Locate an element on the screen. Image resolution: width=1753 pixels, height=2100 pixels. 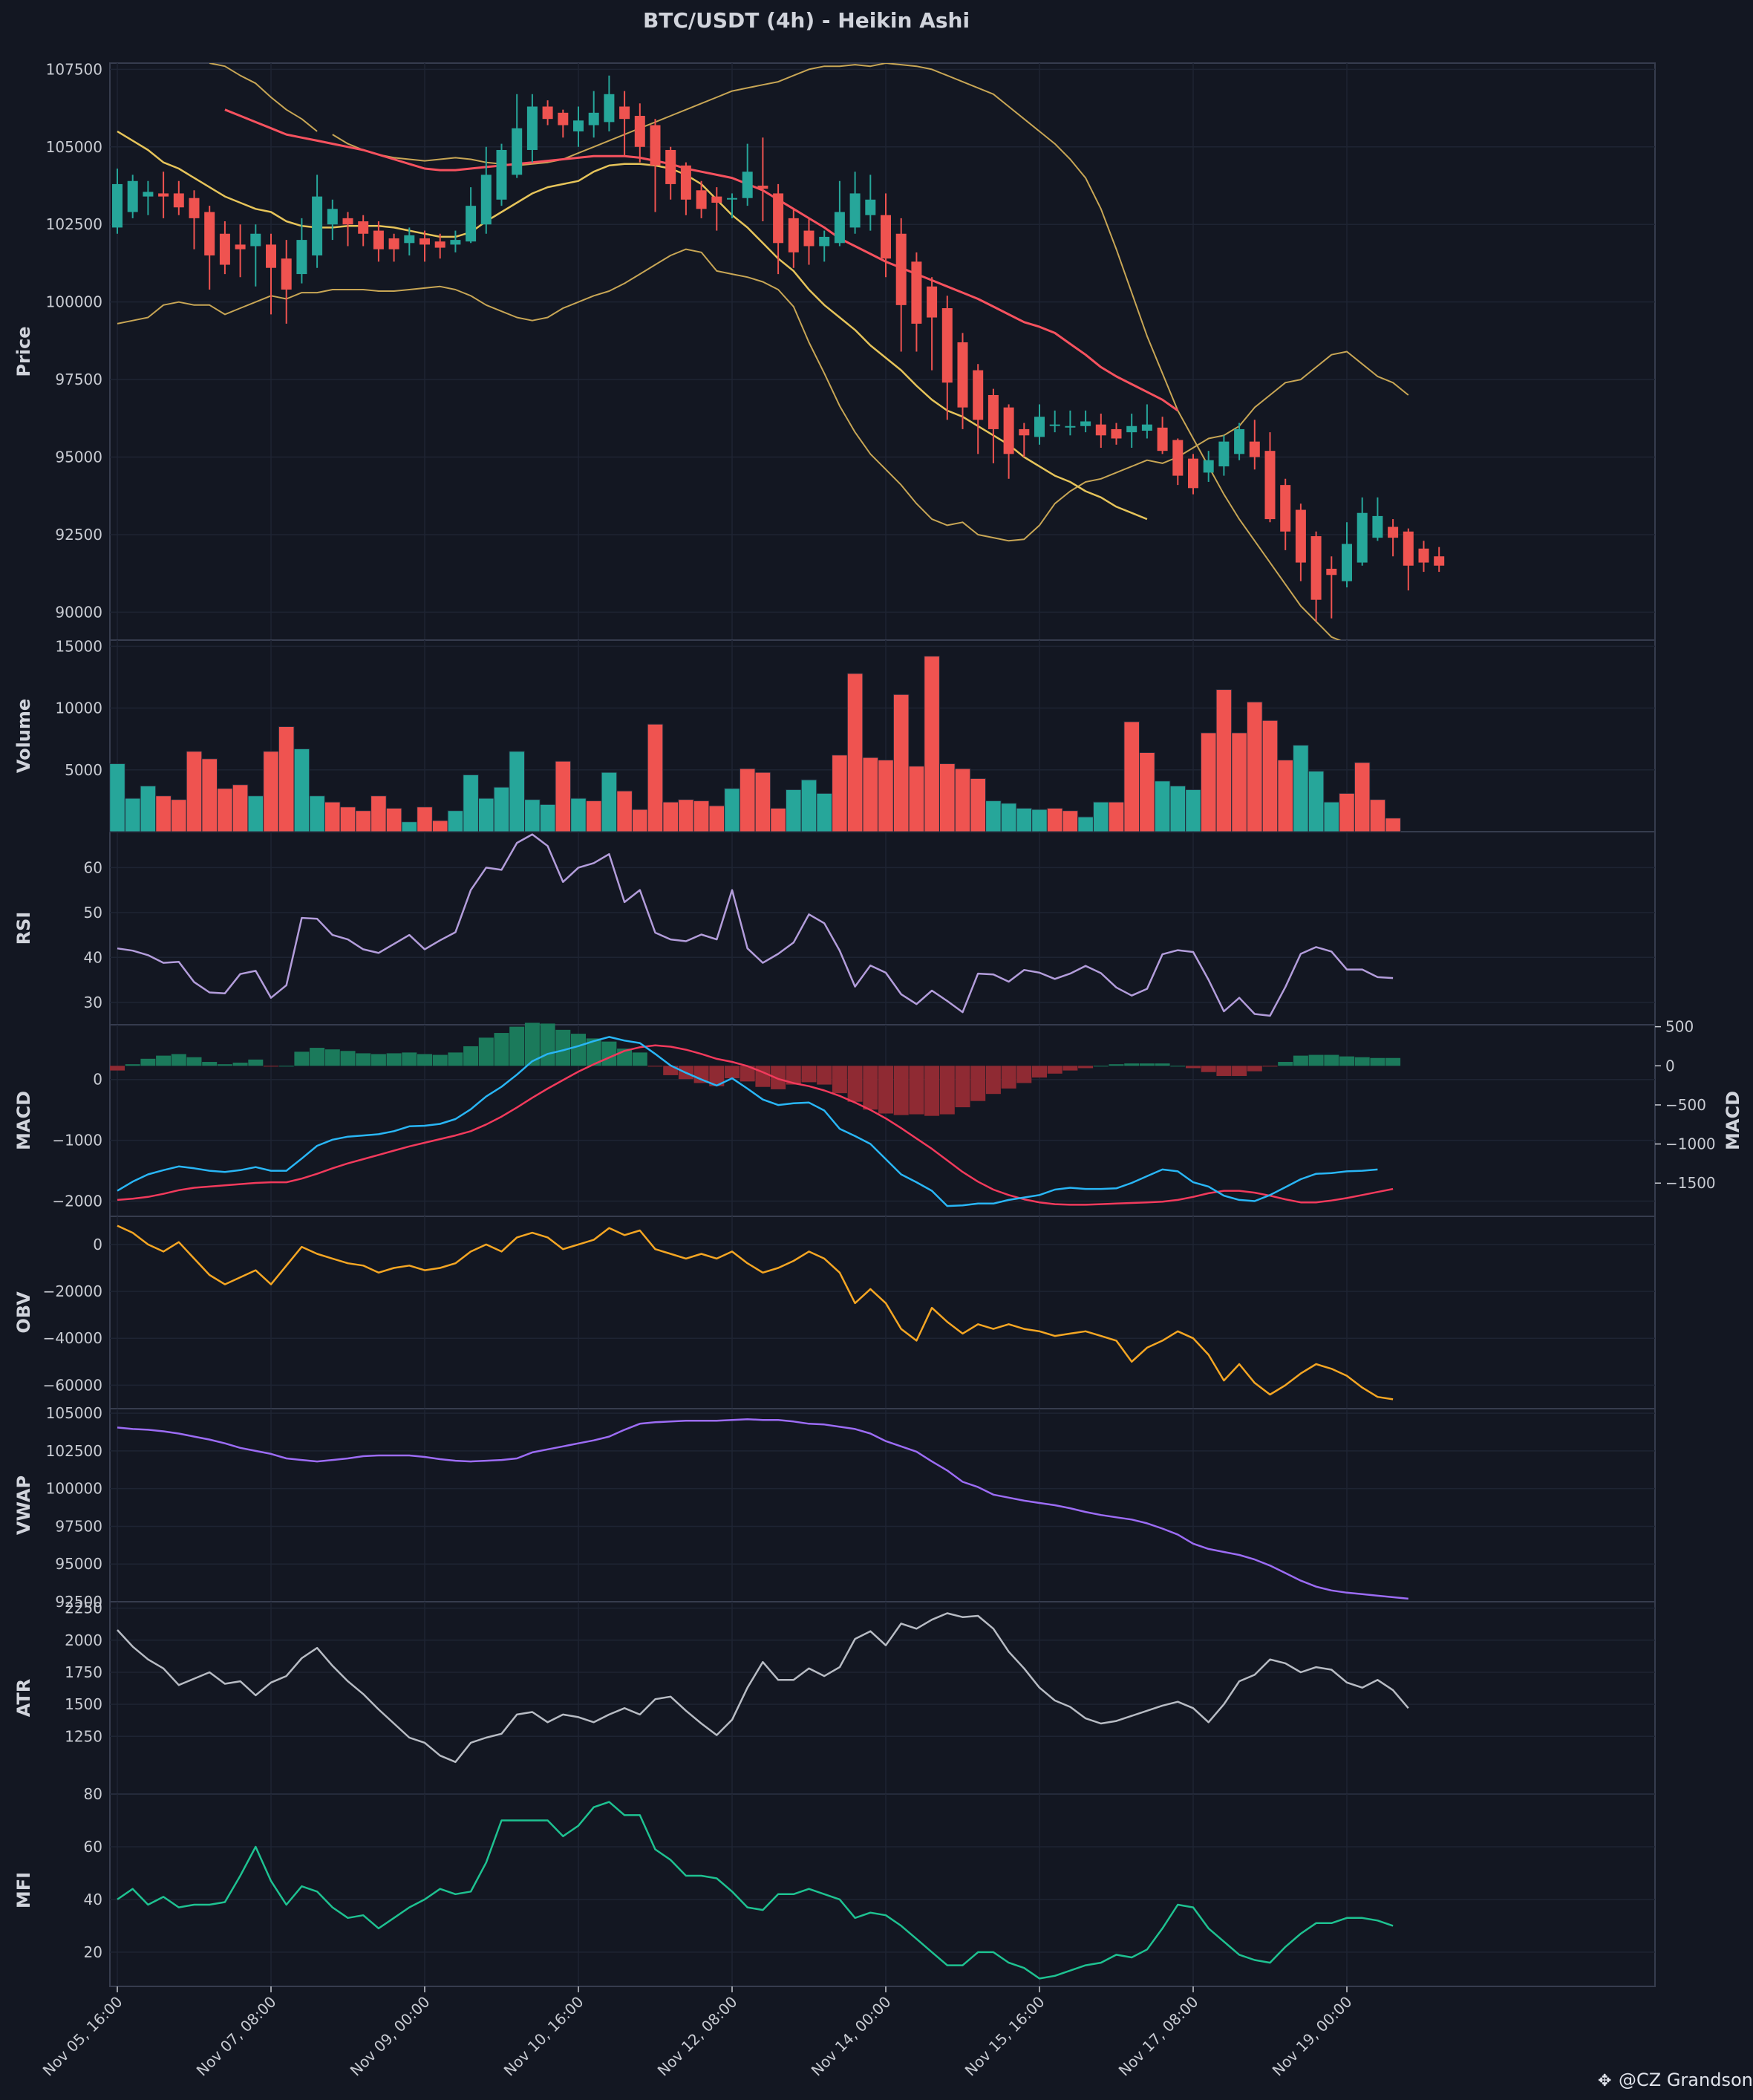
bb-upper-left-line is located at coordinates (263, 98).